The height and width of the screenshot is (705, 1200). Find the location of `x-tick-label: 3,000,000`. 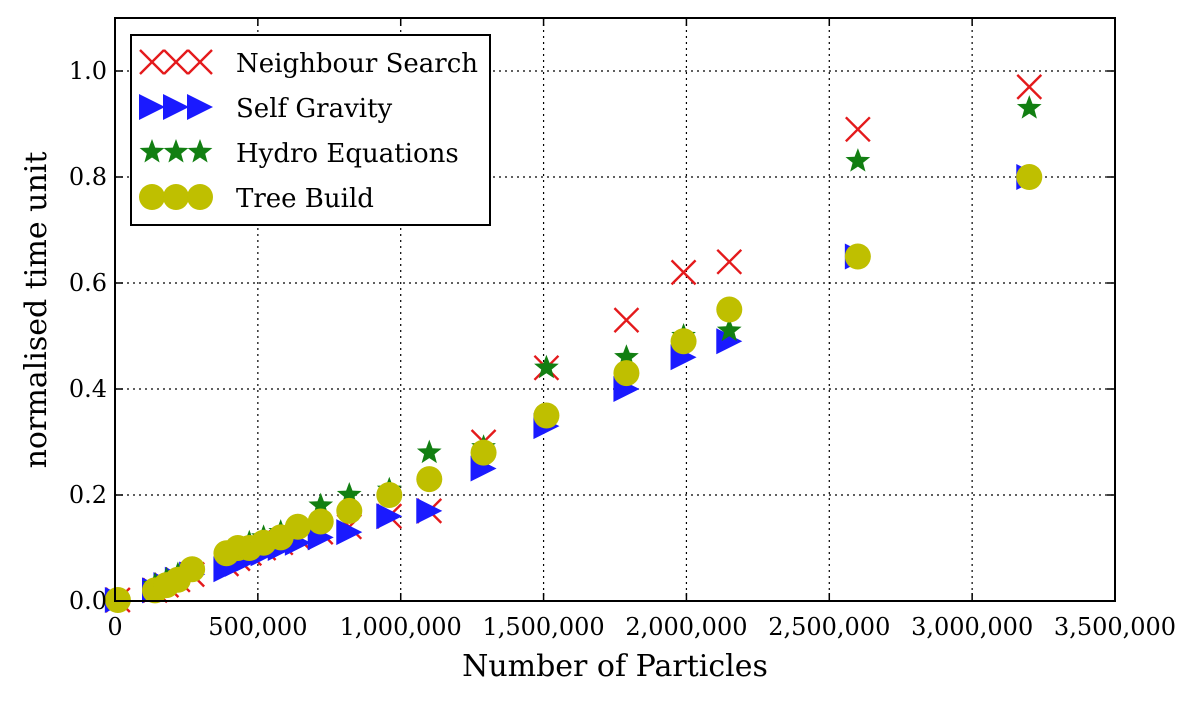

x-tick-label: 3,000,000 is located at coordinates (972, 627).